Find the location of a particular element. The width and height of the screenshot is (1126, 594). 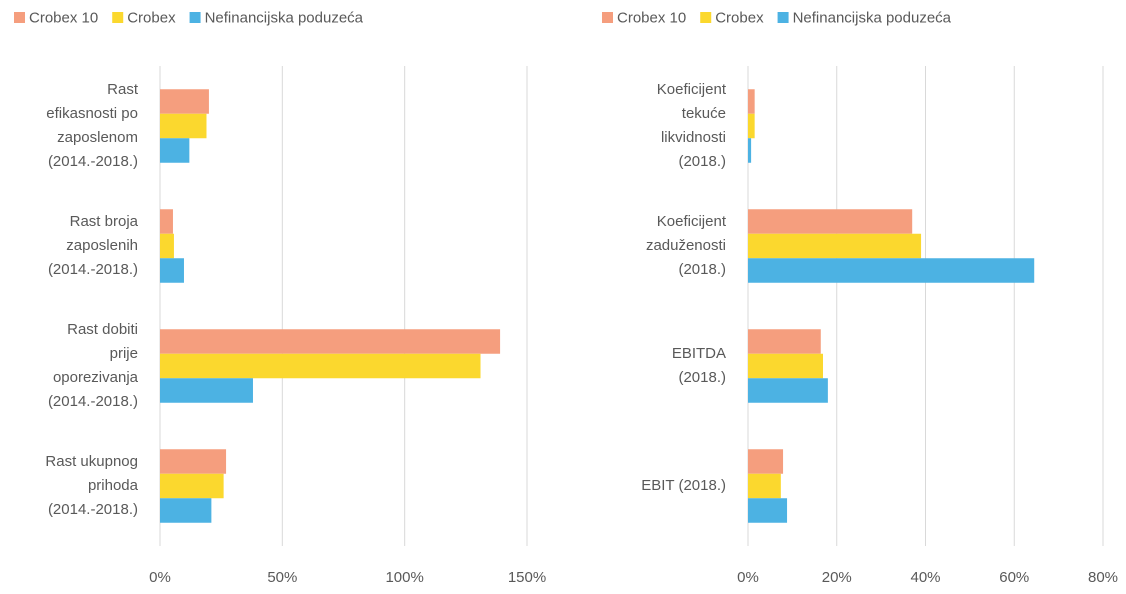

x-tick-label: 20% is located at coordinates (837, 577).